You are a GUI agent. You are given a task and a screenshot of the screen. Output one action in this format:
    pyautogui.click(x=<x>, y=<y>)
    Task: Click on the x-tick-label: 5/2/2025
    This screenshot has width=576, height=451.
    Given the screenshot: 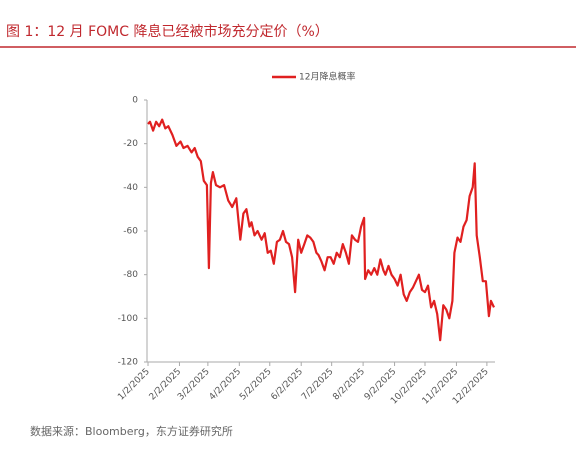 What is the action you would take?
    pyautogui.click(x=256, y=385)
    